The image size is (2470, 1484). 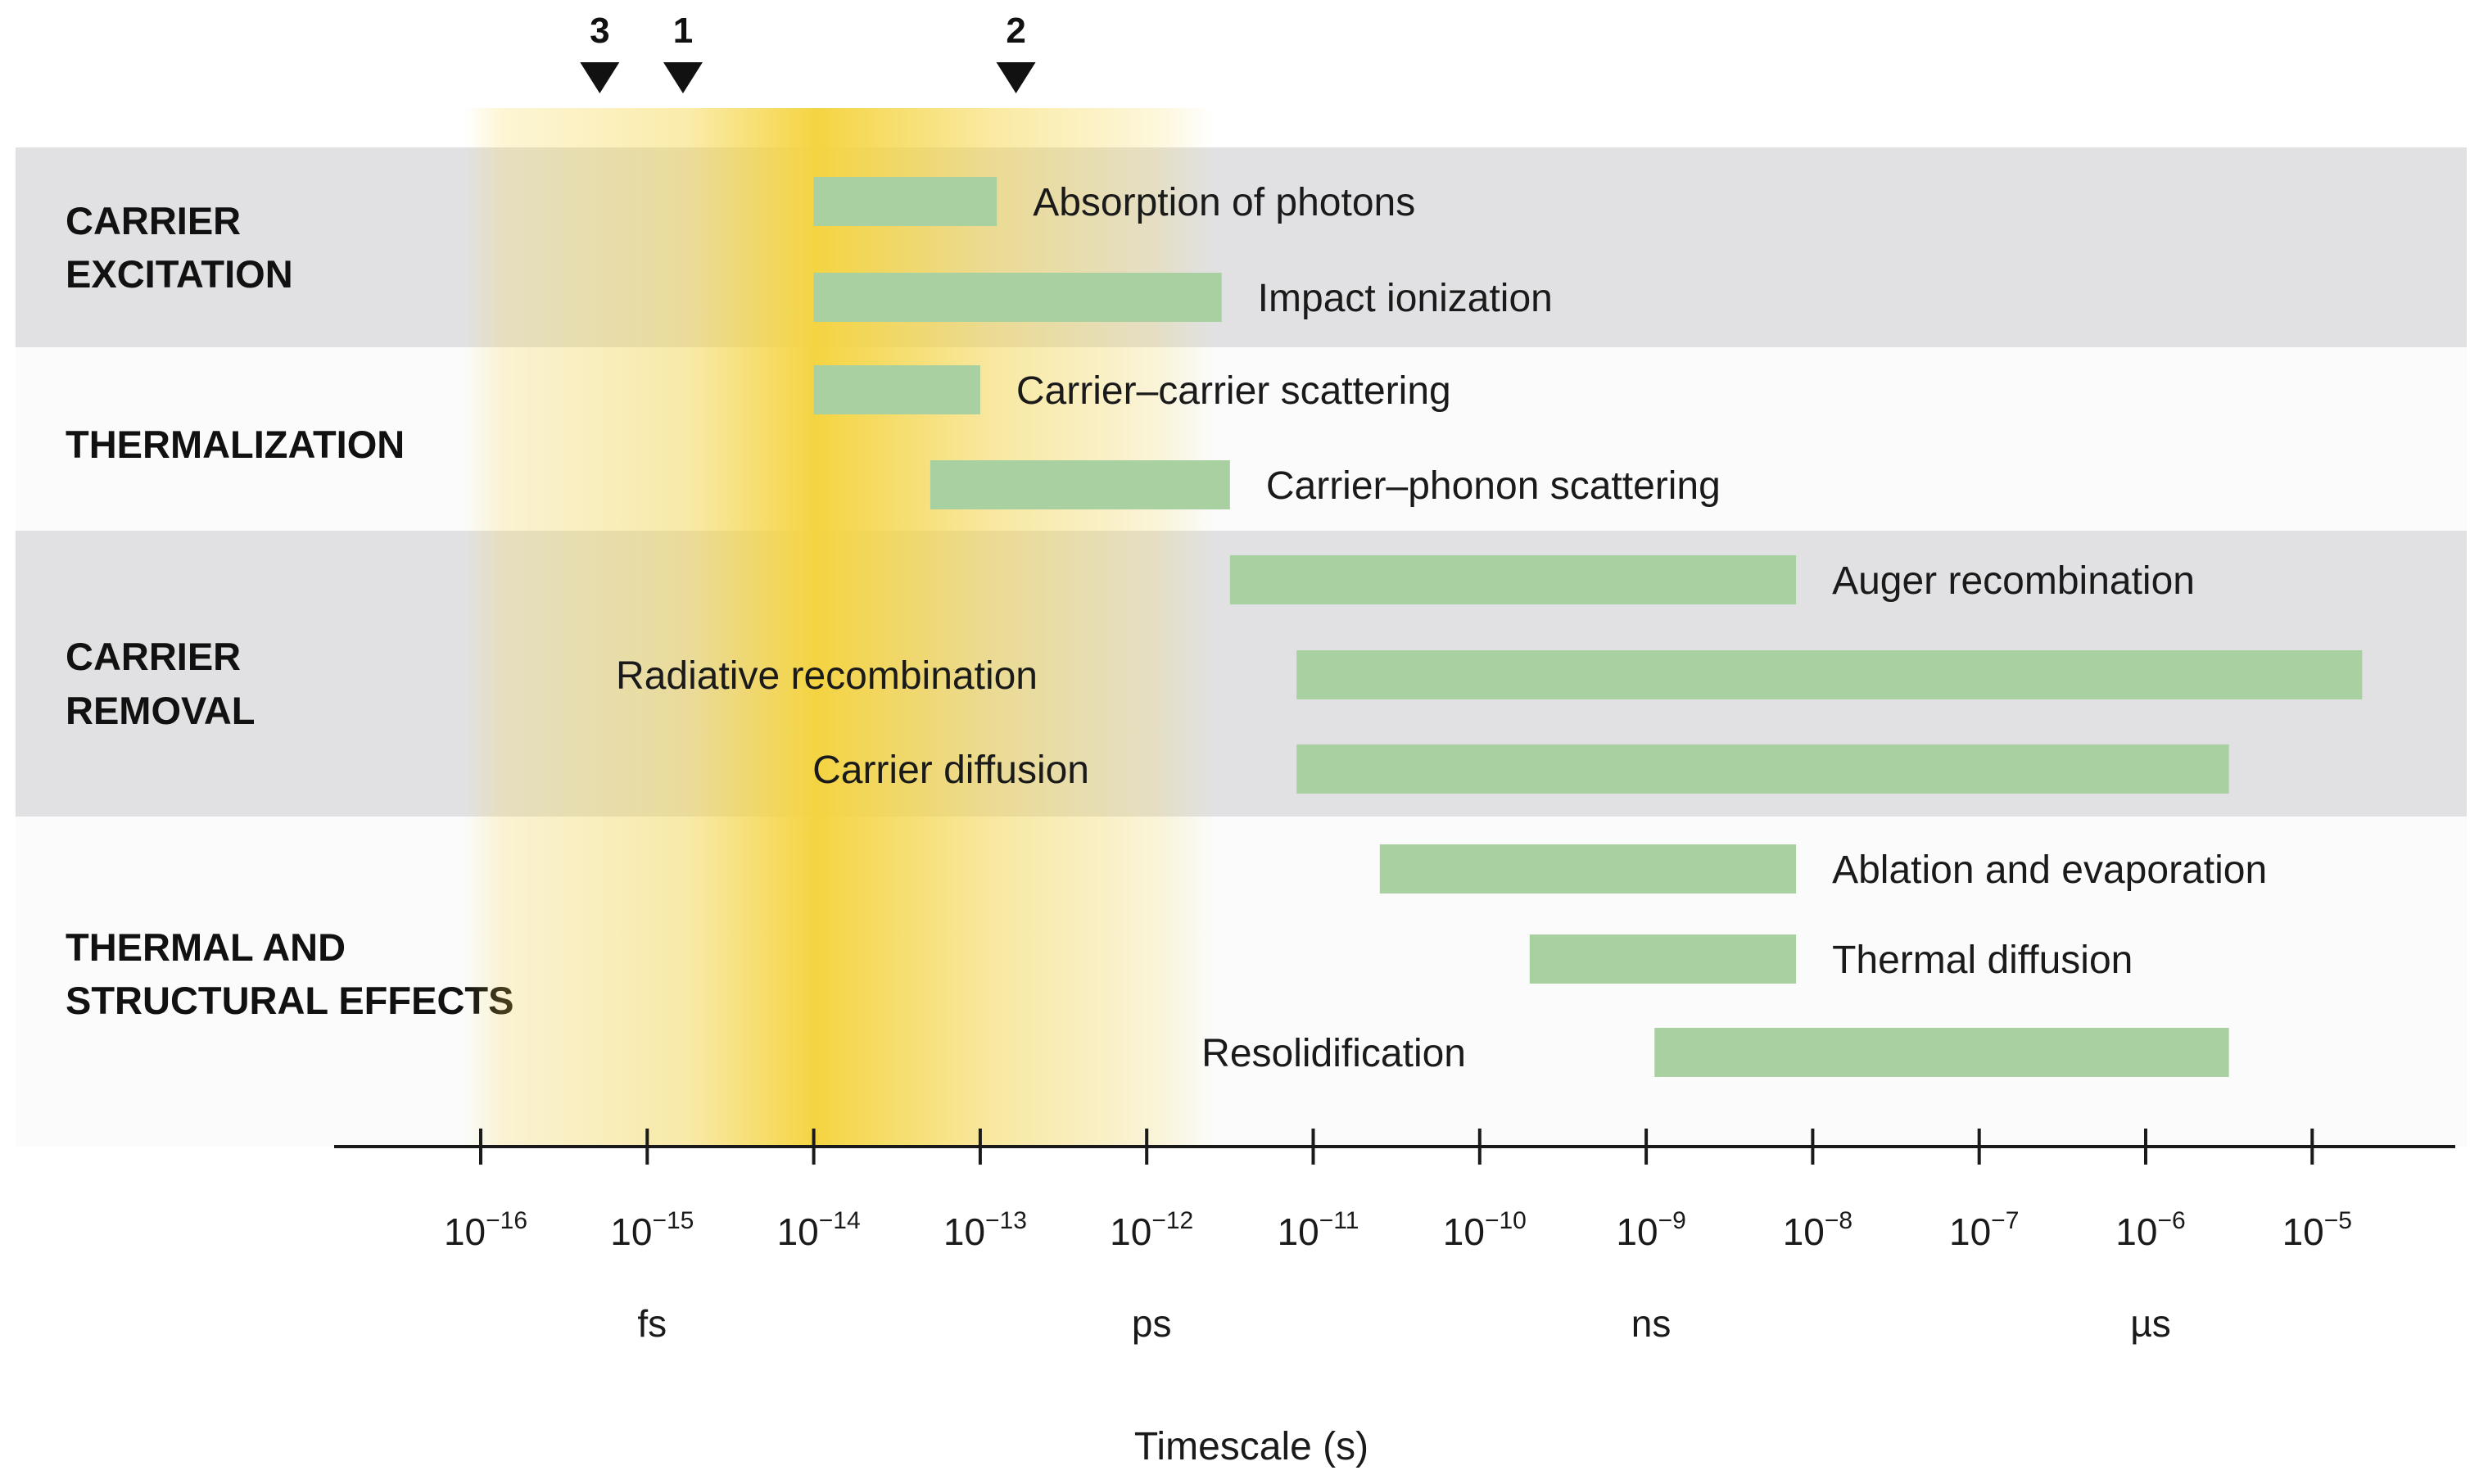 What do you see at coordinates (599, 31) in the screenshot?
I see `marker-label-3: 3` at bounding box center [599, 31].